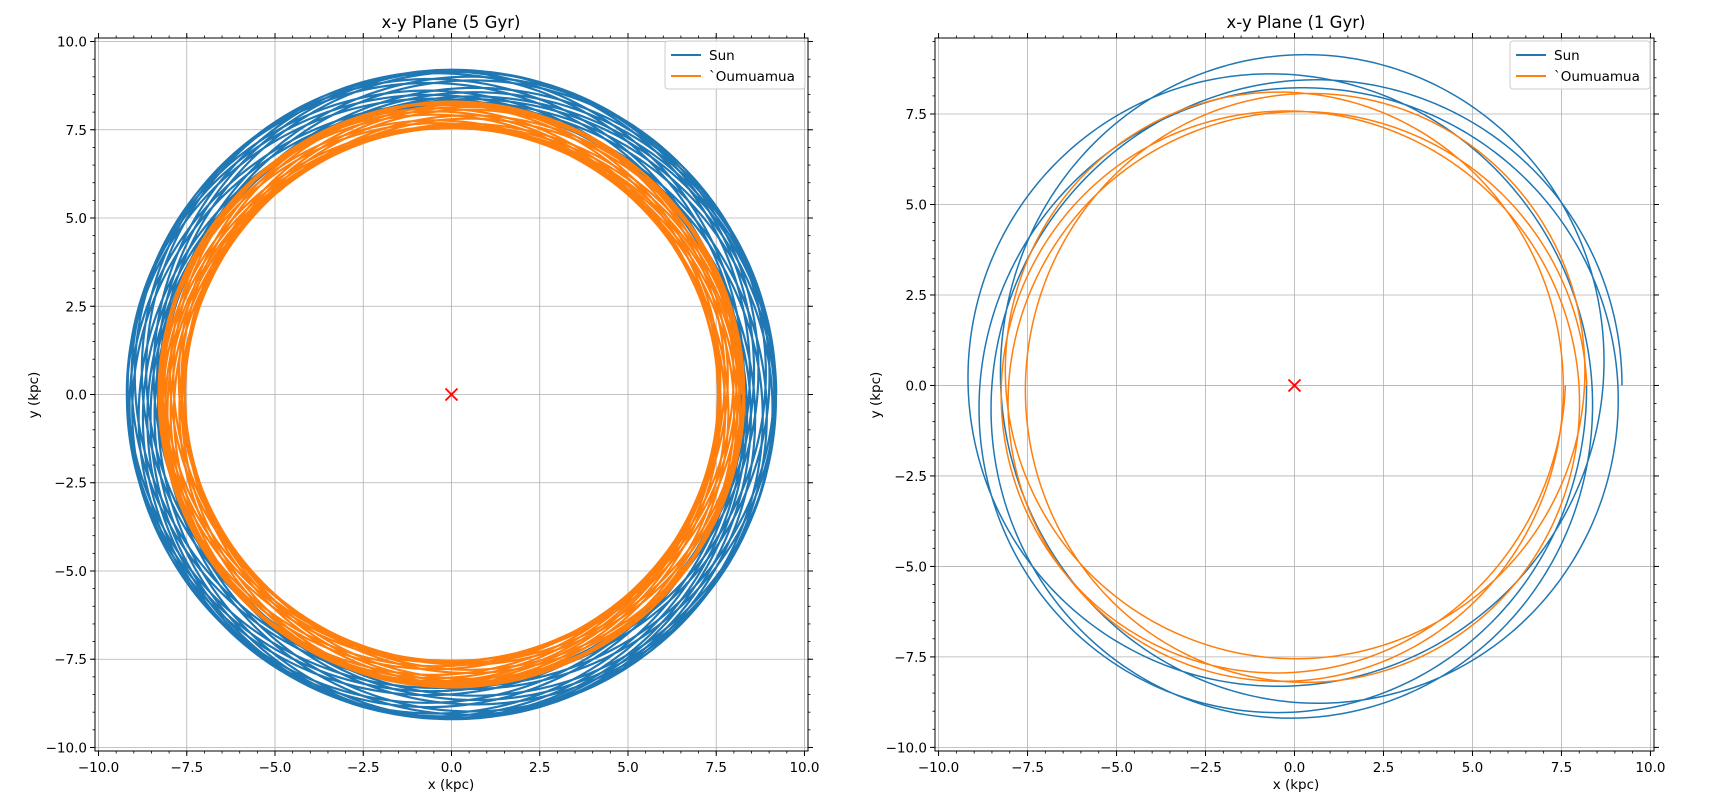 Image resolution: width=1710 pixels, height=800 pixels. I want to click on y-tick-label: 10.0, so click(72, 43).